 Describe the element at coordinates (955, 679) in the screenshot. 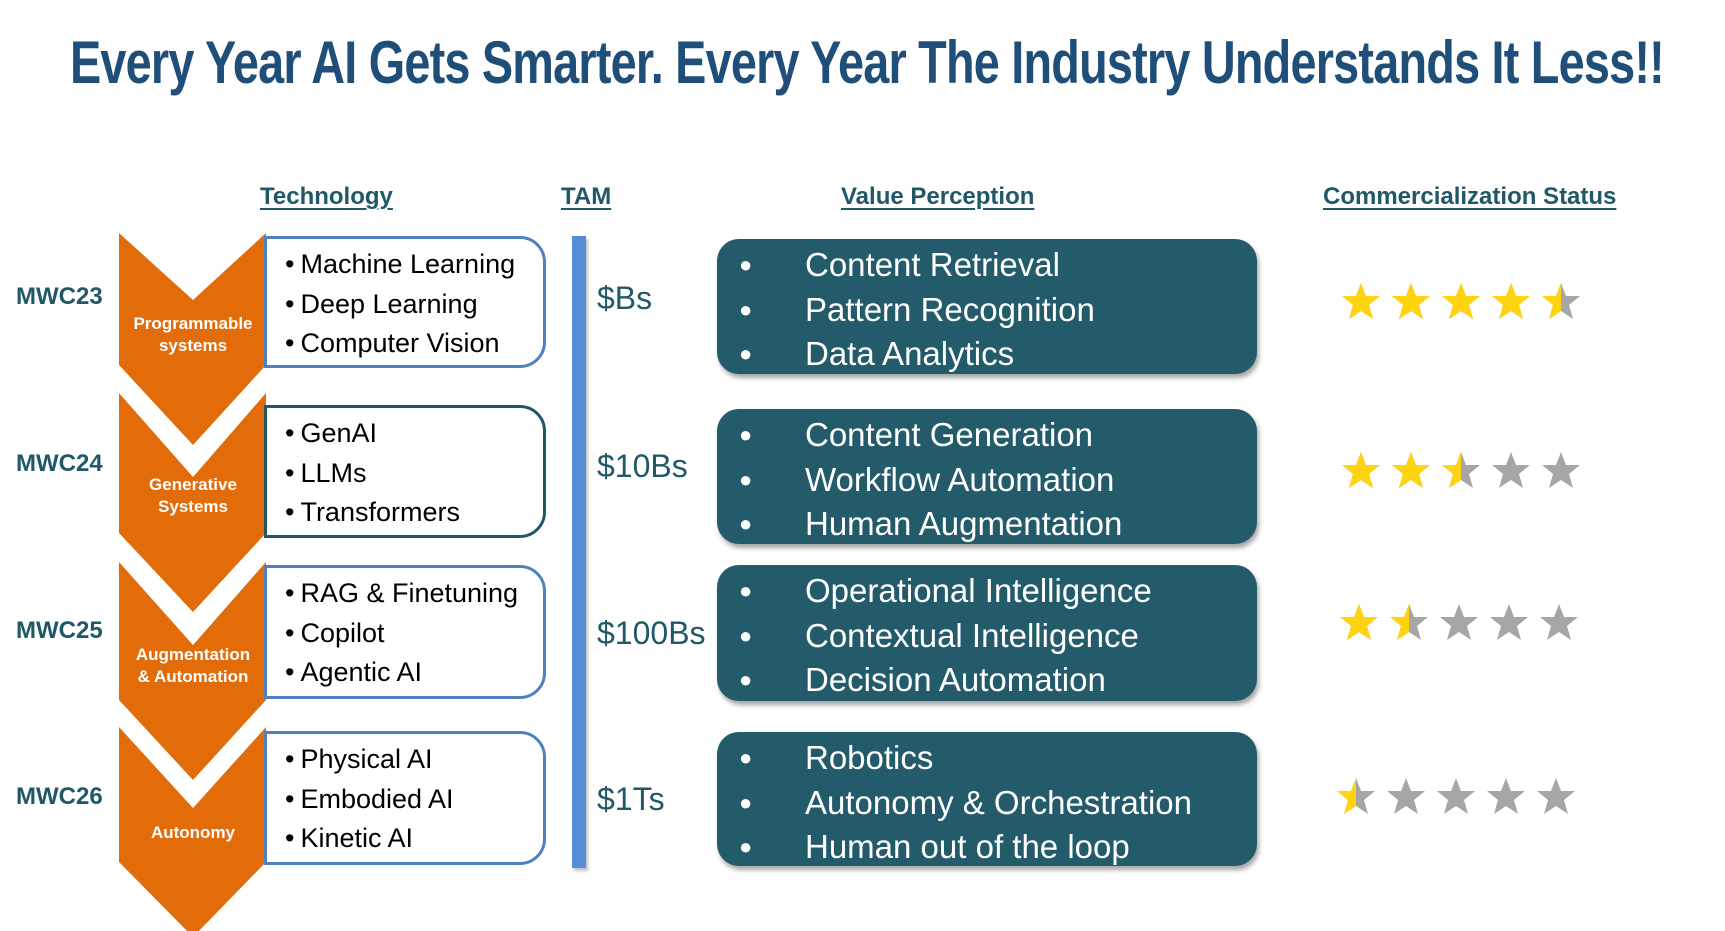

I see `value-item-text: Decision Automation` at that location.